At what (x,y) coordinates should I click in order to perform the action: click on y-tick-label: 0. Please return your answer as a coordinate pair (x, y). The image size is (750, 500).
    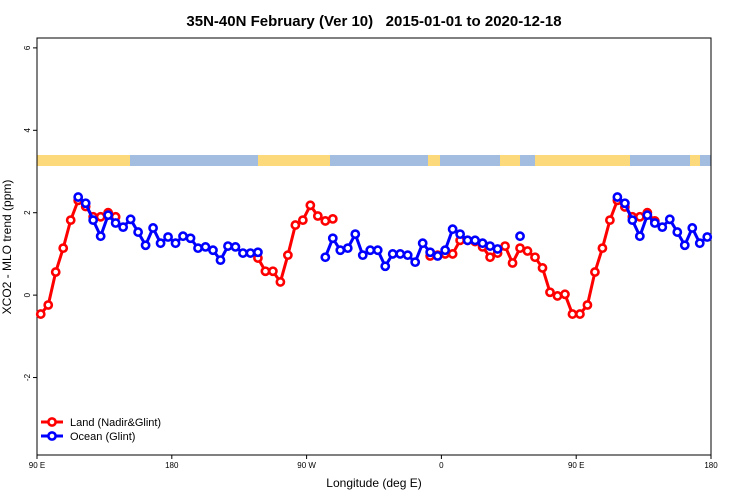
    Looking at the image, I should click on (27, 294).